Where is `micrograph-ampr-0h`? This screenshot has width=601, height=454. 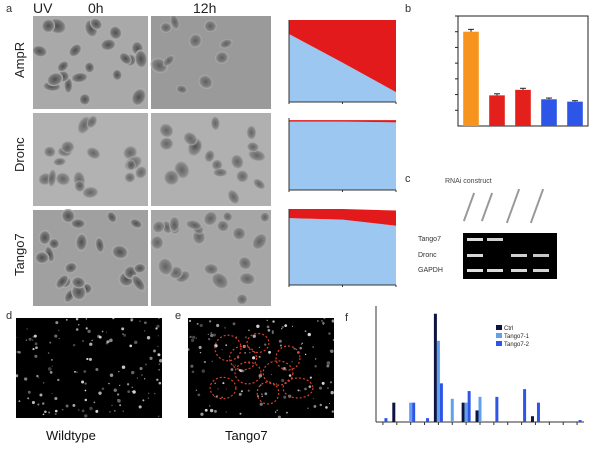 micrograph-ampr-0h is located at coordinates (90, 62).